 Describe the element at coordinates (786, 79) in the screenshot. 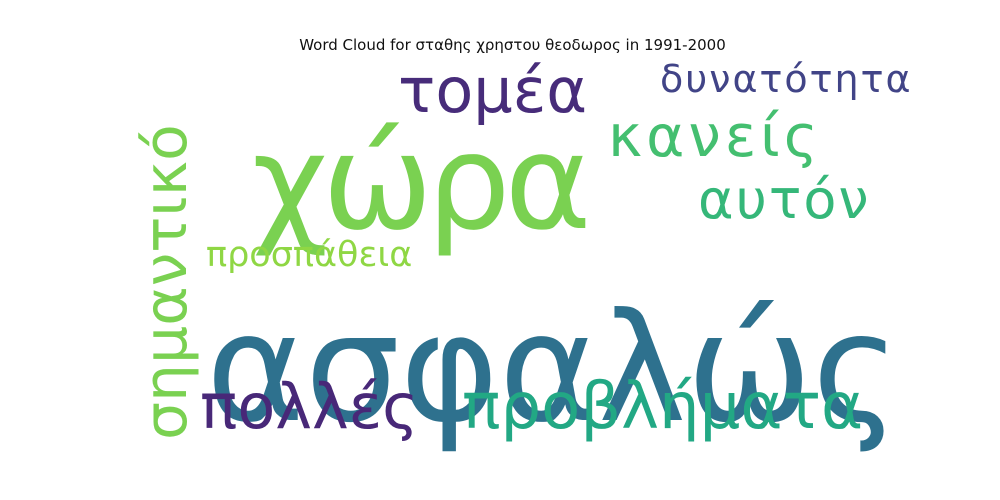

I see `cloud-word: δυνατότητα` at that location.